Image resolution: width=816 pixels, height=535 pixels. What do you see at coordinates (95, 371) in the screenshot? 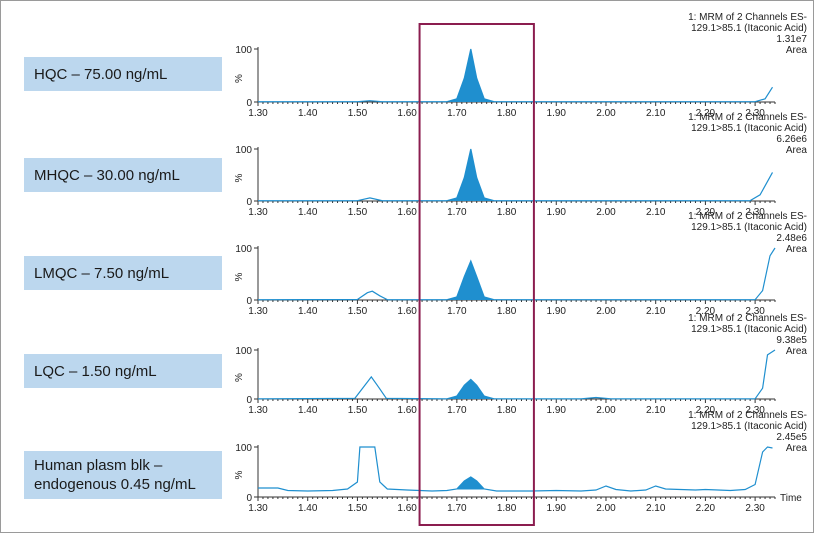
I see `sample-label-text: LQC – 1.50 ng/mL` at bounding box center [95, 371].